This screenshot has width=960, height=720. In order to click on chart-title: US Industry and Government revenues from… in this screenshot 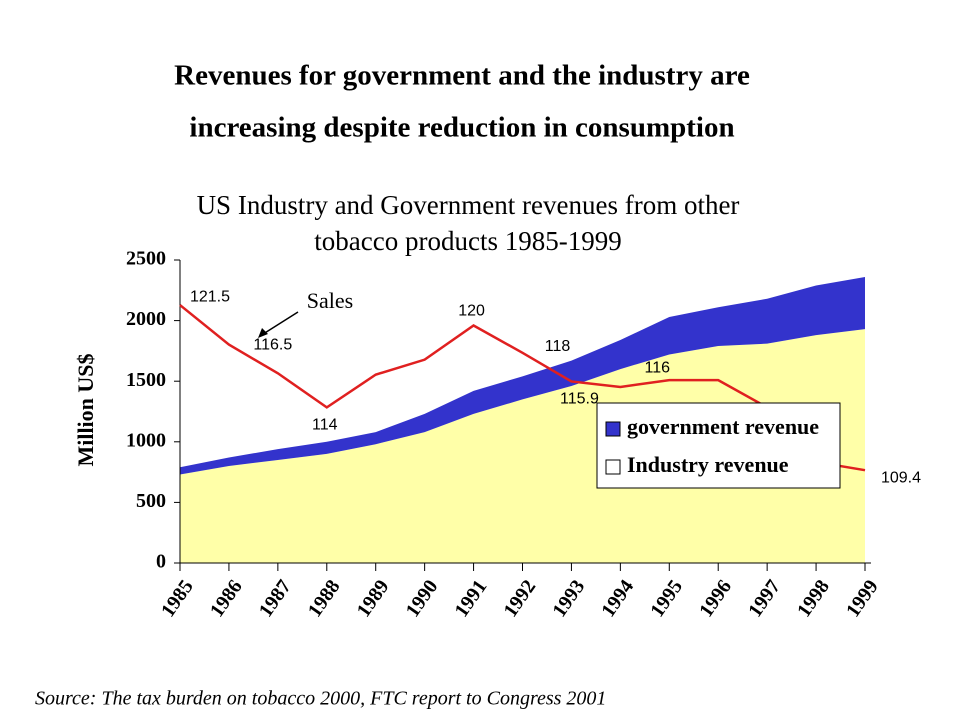, I will do `click(468, 205)`.